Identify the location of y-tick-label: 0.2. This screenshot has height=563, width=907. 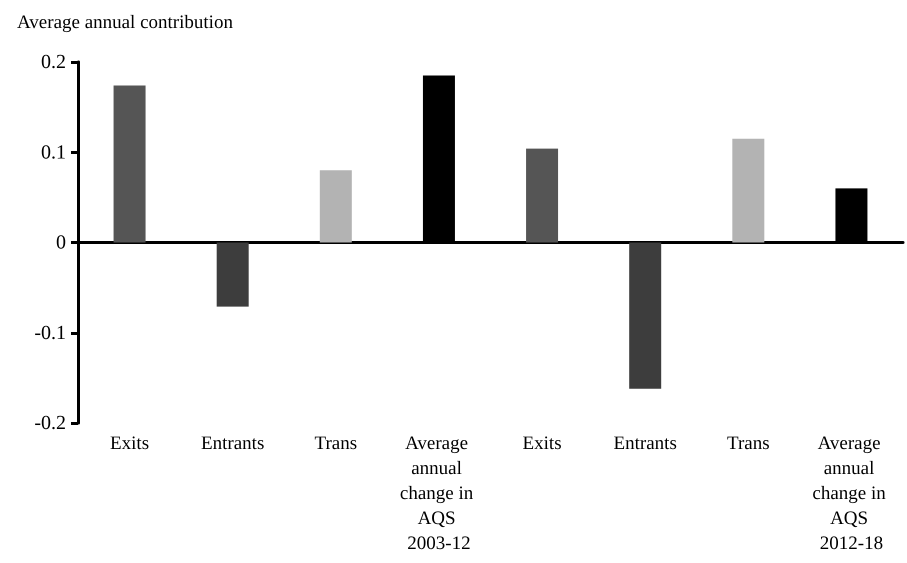
(53, 62).